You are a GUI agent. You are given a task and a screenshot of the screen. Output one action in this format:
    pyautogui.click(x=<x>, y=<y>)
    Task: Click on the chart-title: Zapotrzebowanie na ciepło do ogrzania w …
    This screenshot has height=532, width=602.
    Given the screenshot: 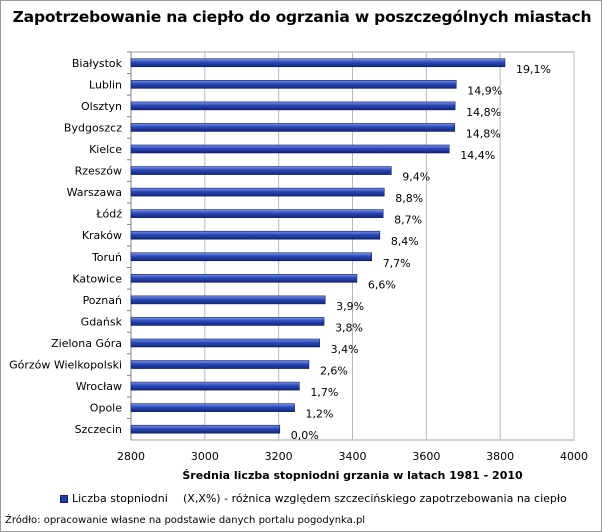 What is the action you would take?
    pyautogui.click(x=302, y=17)
    